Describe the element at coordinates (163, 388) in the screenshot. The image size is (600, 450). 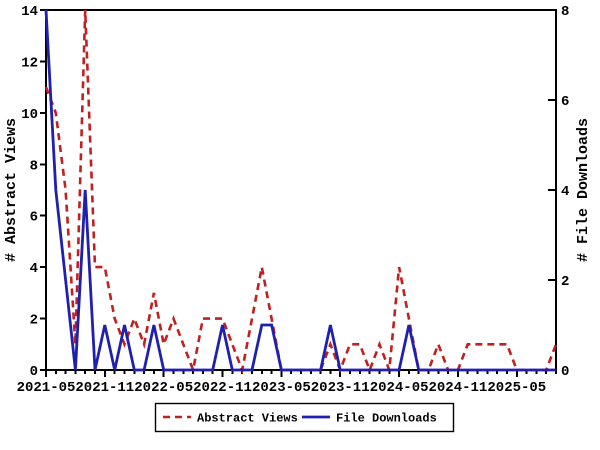
I see `x-tick-label: 2022-05` at that location.